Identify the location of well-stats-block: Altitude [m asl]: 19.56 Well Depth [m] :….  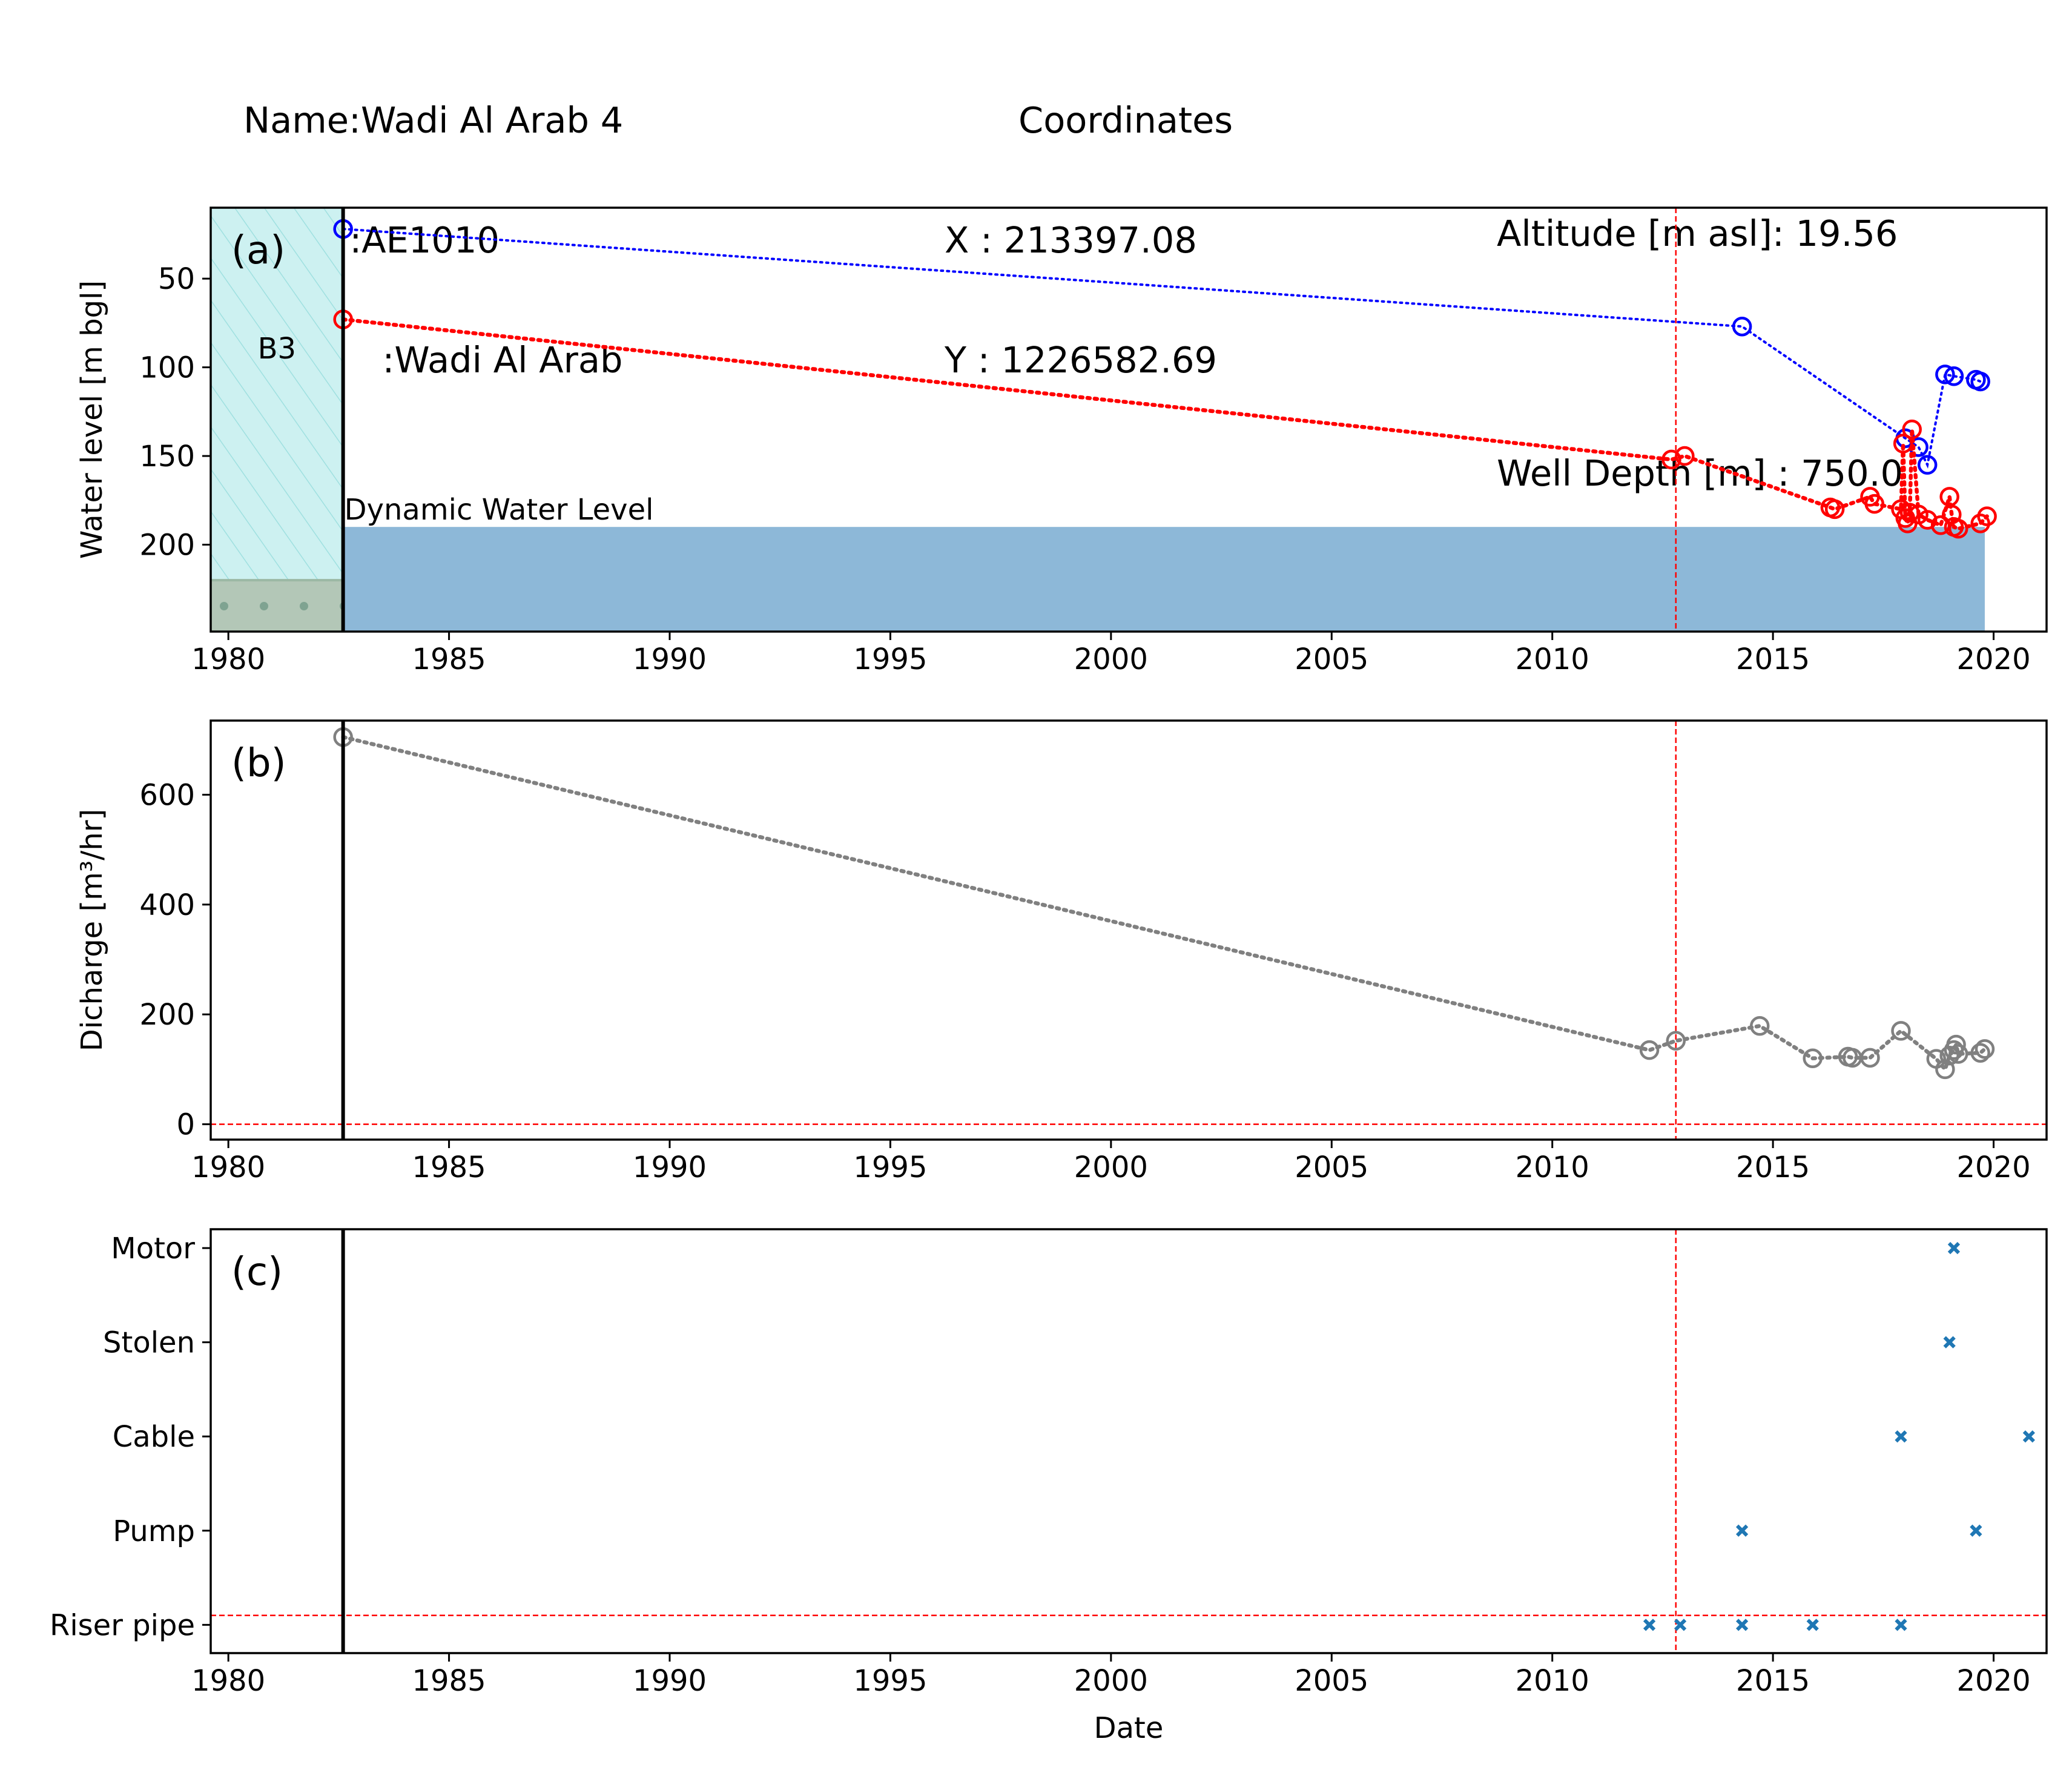
(1700, 313).